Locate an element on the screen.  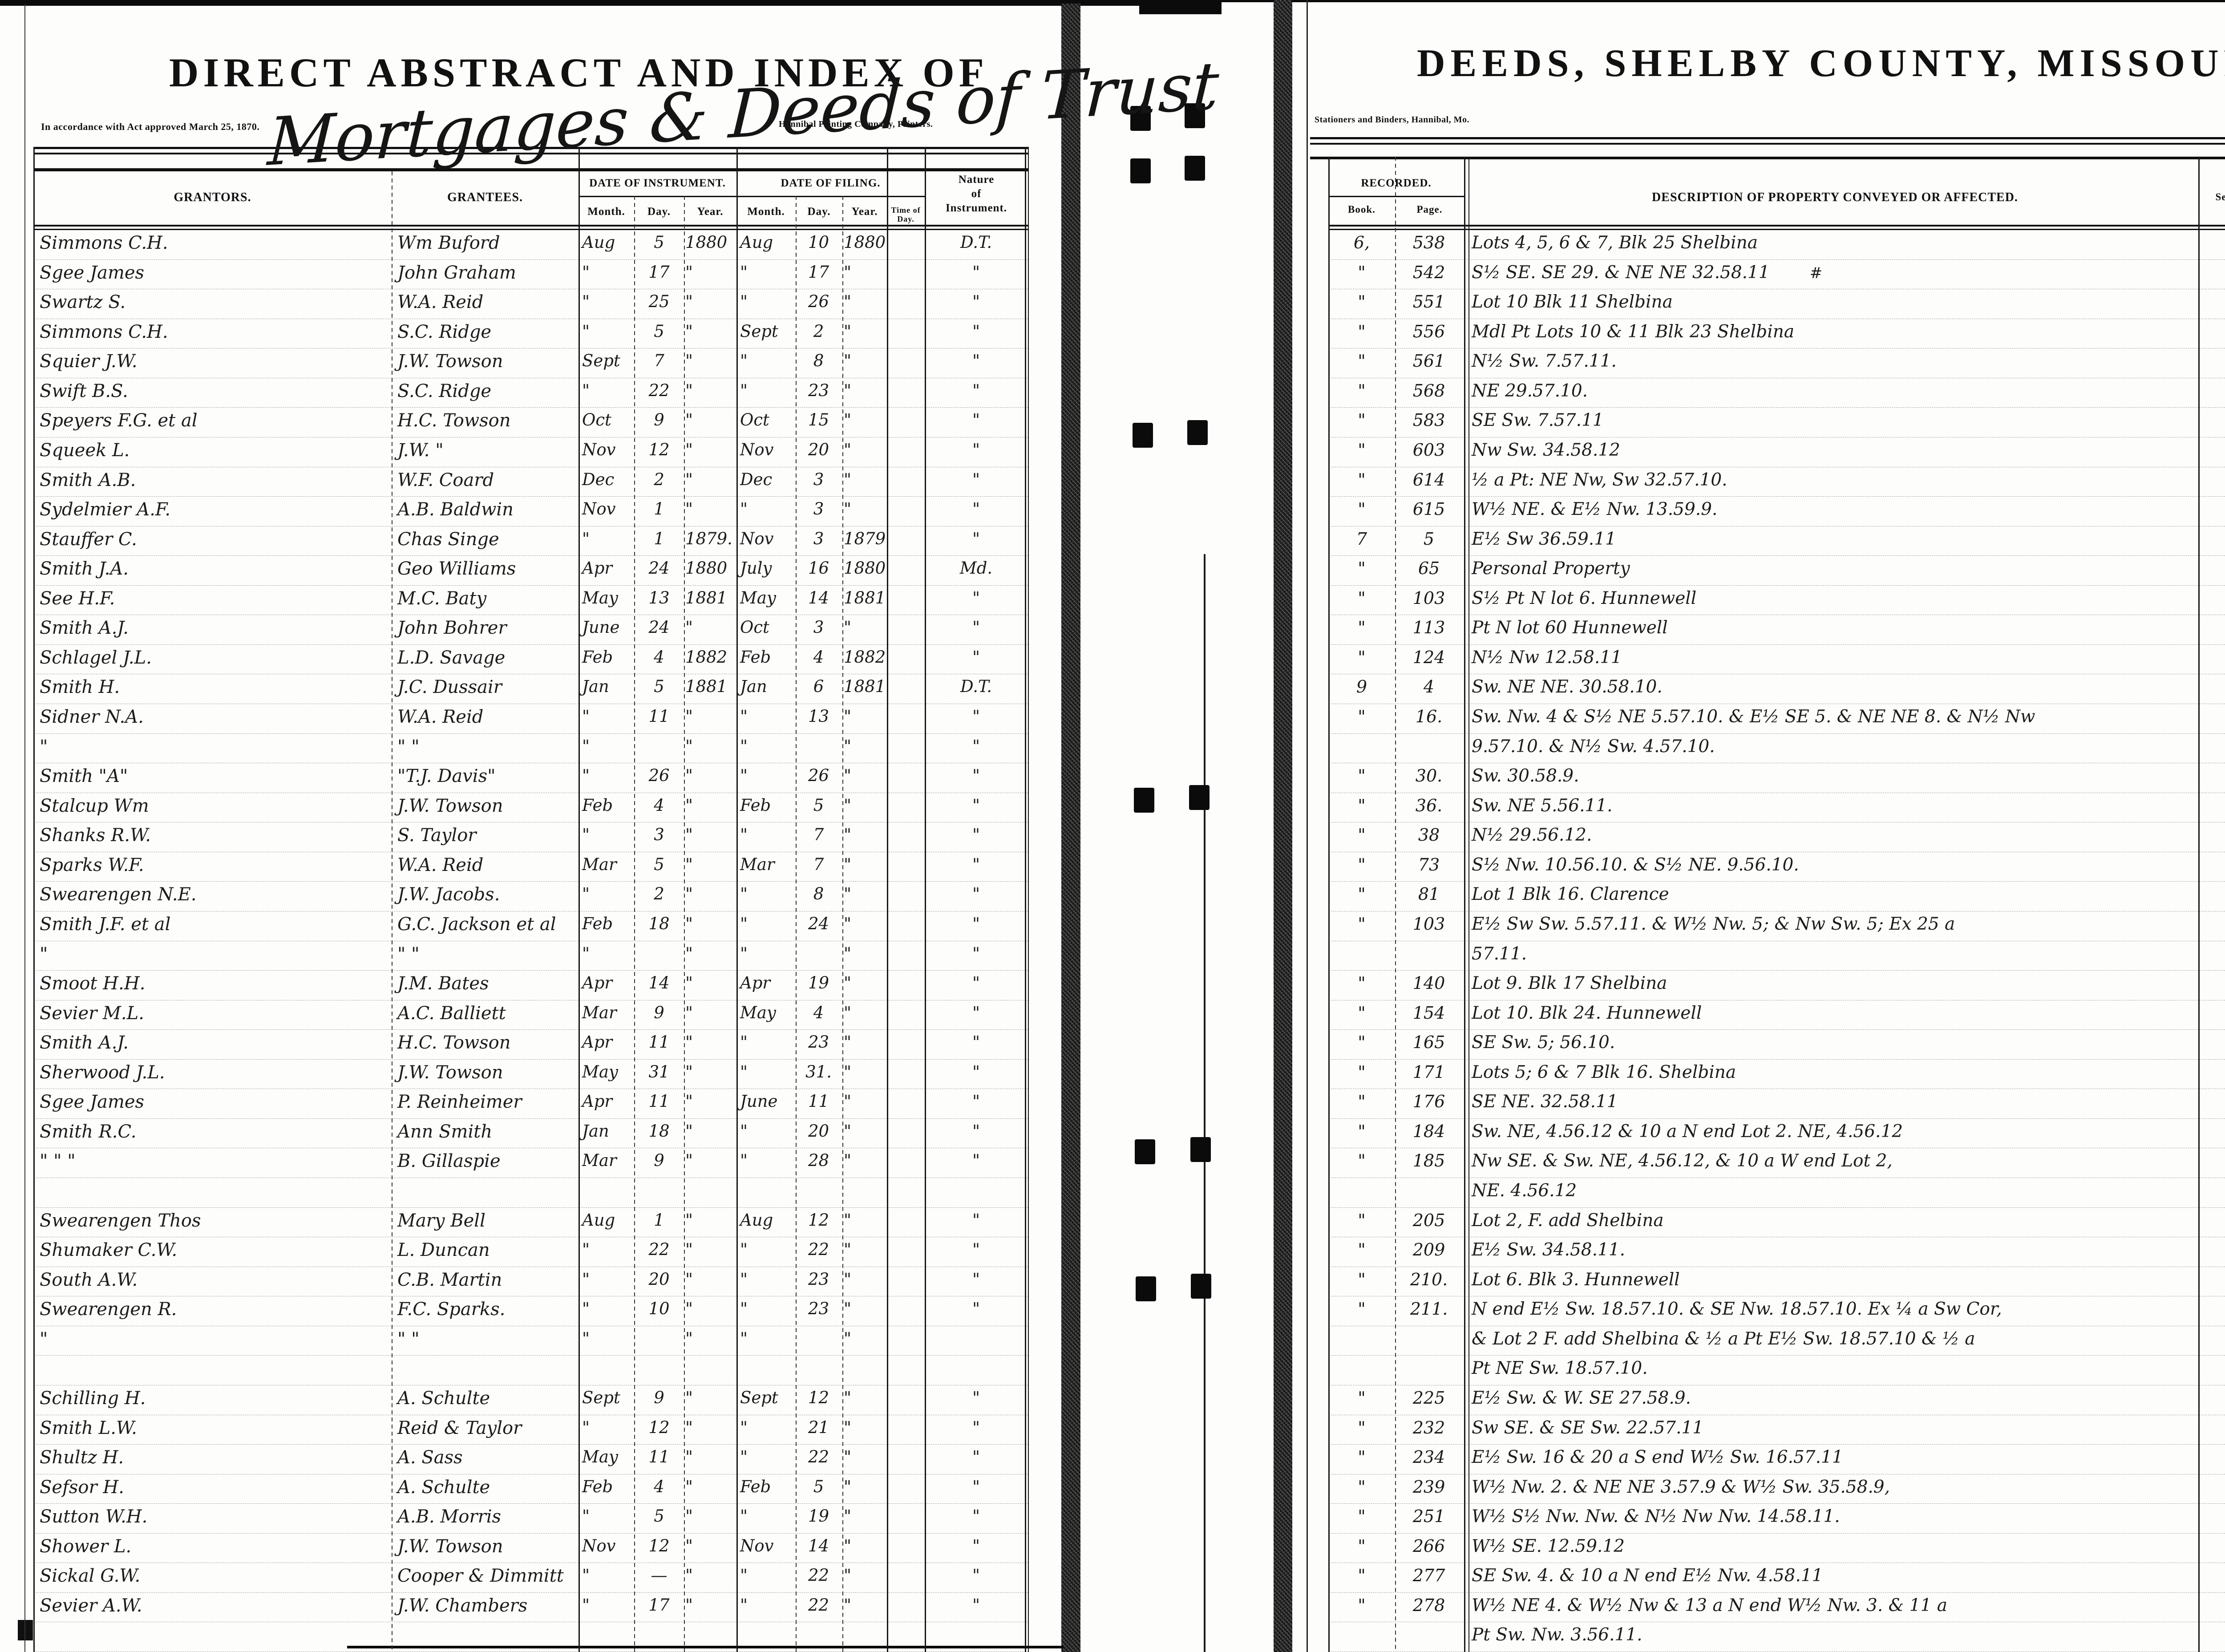
description-cell: Personal Property is located at coordinates (1551, 569).